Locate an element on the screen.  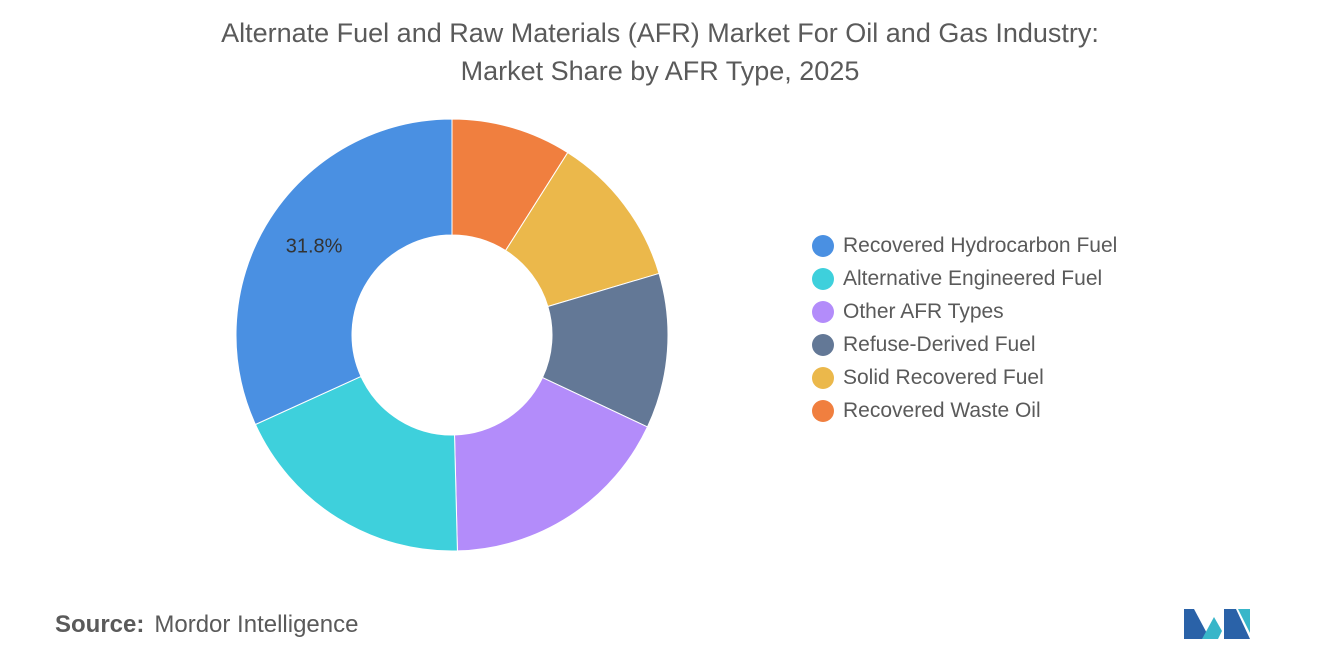
legend-item: Refuse-Derived Fuel is located at coordinates (964, 344).